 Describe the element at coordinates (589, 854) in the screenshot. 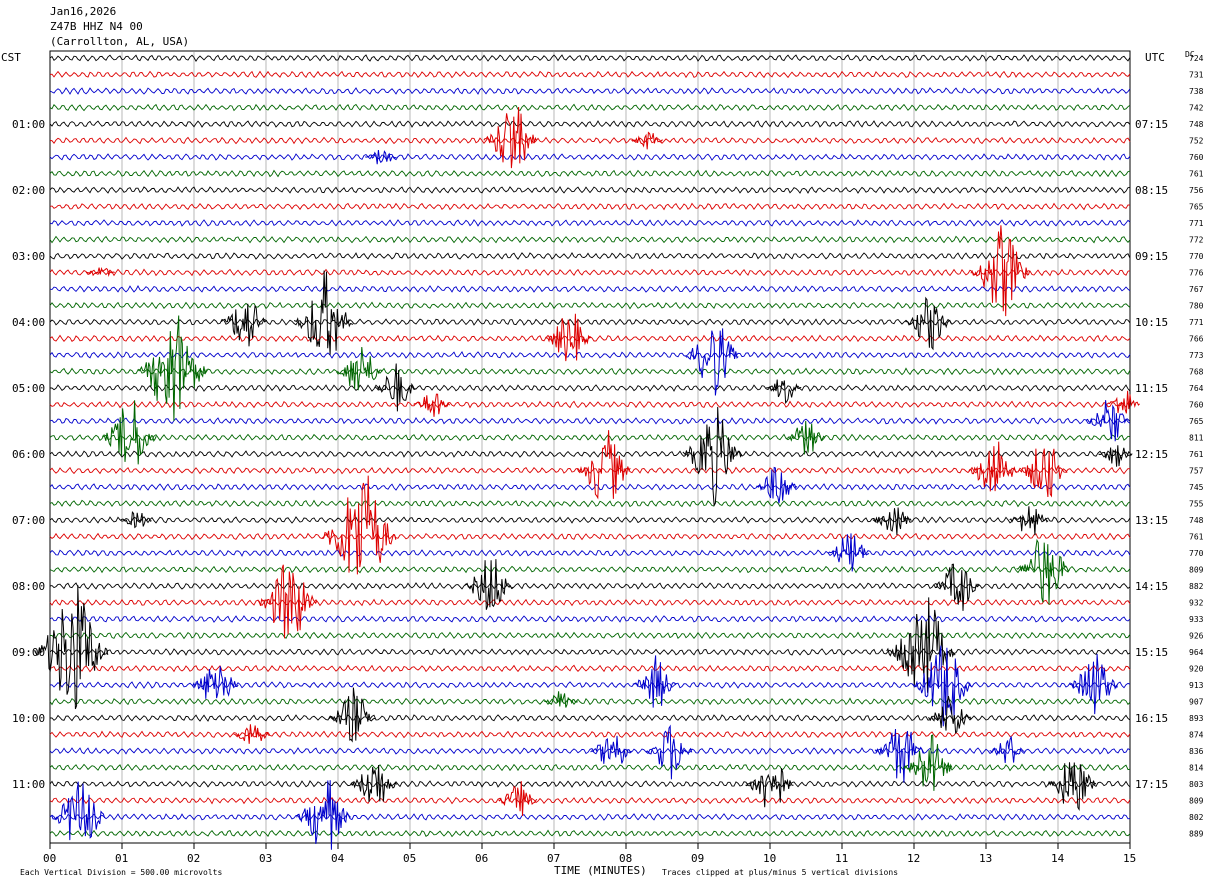

I see `x-axis-ticks: 00 01 02 03 04 05 06 07 08 09 10 11 12 13 14 15` at that location.